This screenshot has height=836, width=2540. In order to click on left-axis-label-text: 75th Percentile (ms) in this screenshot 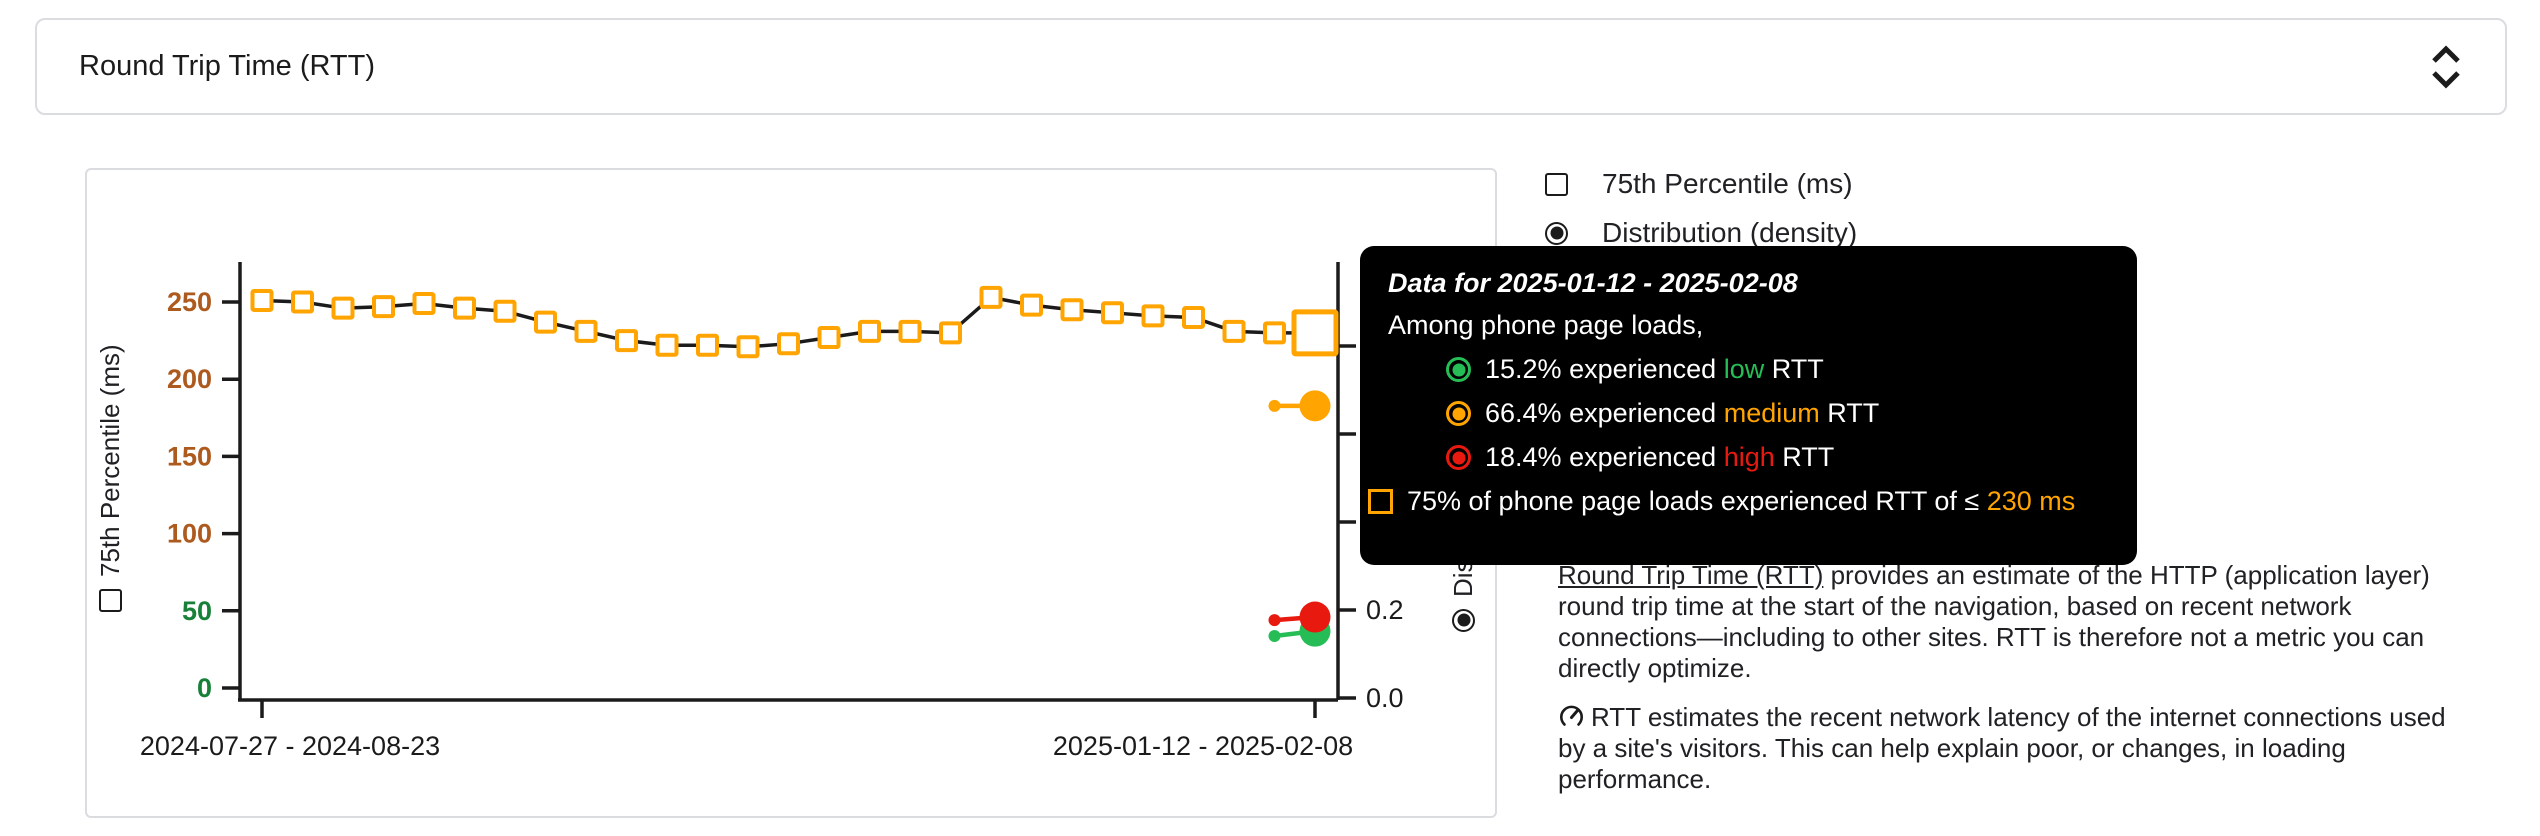, I will do `click(110, 460)`.